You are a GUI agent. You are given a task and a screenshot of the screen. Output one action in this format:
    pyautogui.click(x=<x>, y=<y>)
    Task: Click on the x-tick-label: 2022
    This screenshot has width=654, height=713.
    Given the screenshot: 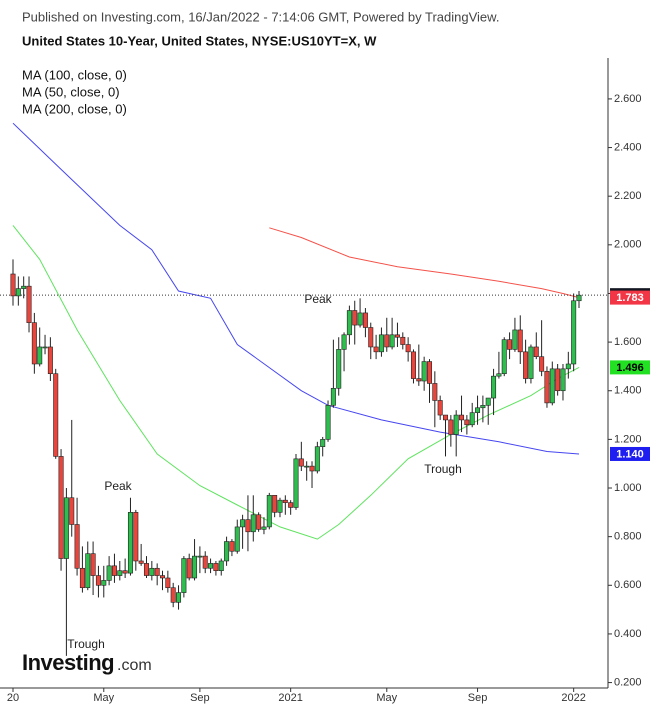 What is the action you would take?
    pyautogui.click(x=573, y=698)
    